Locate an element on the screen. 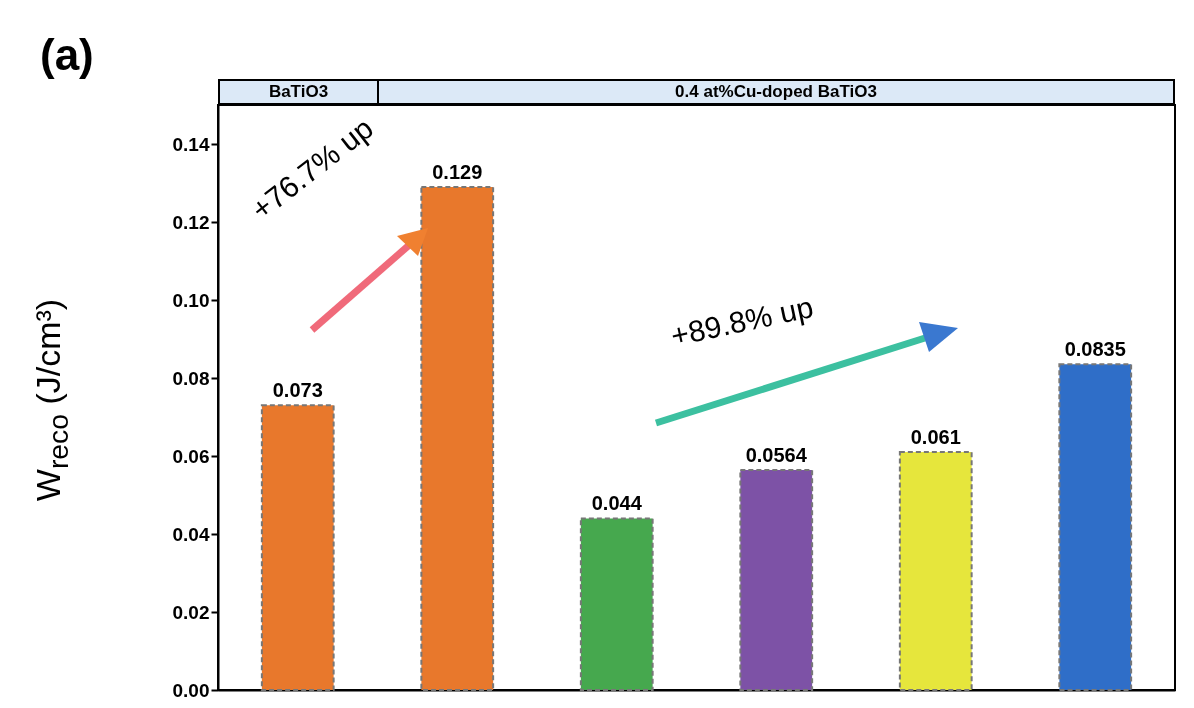  chart-title: (a) is located at coordinates (67, 55).